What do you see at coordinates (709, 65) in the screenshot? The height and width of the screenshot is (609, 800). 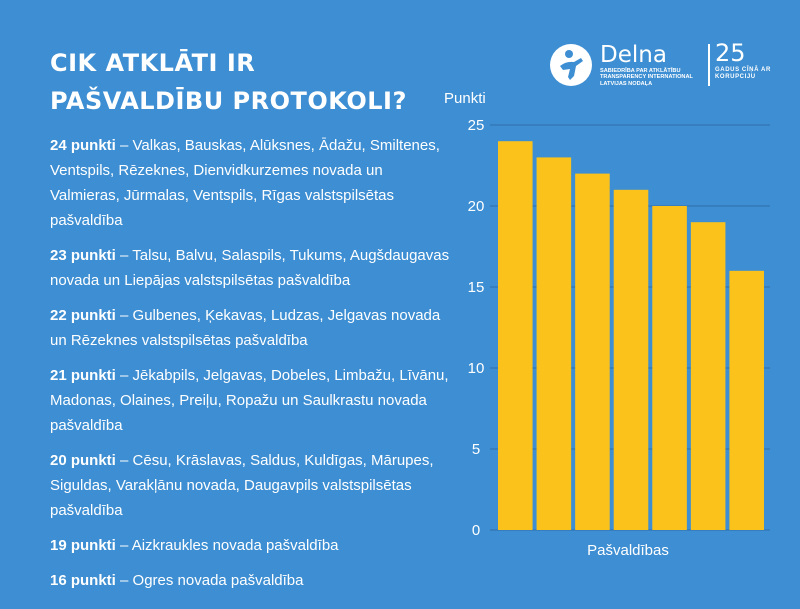 I see `logo-divider` at bounding box center [709, 65].